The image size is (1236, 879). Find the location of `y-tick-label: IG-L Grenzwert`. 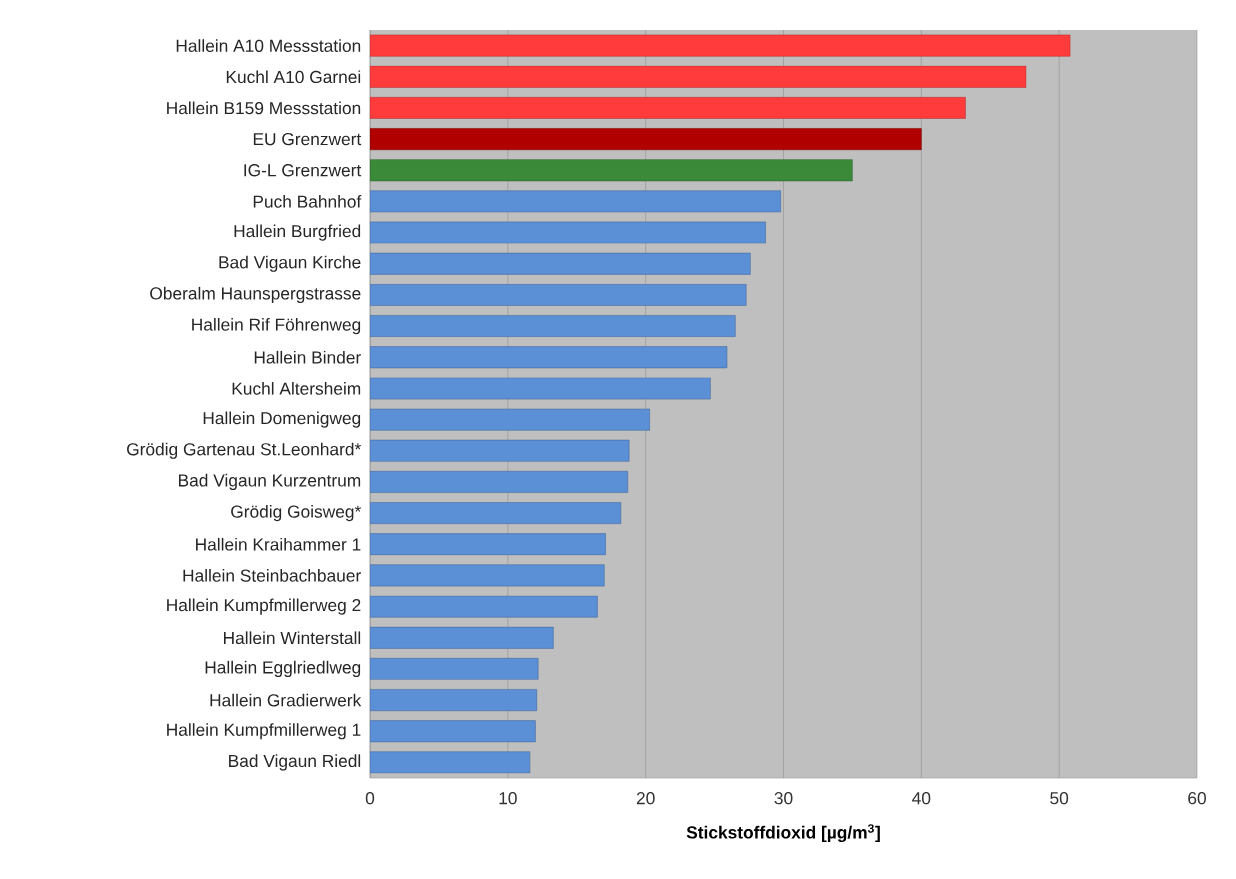

y-tick-label: IG-L Grenzwert is located at coordinates (303, 170).